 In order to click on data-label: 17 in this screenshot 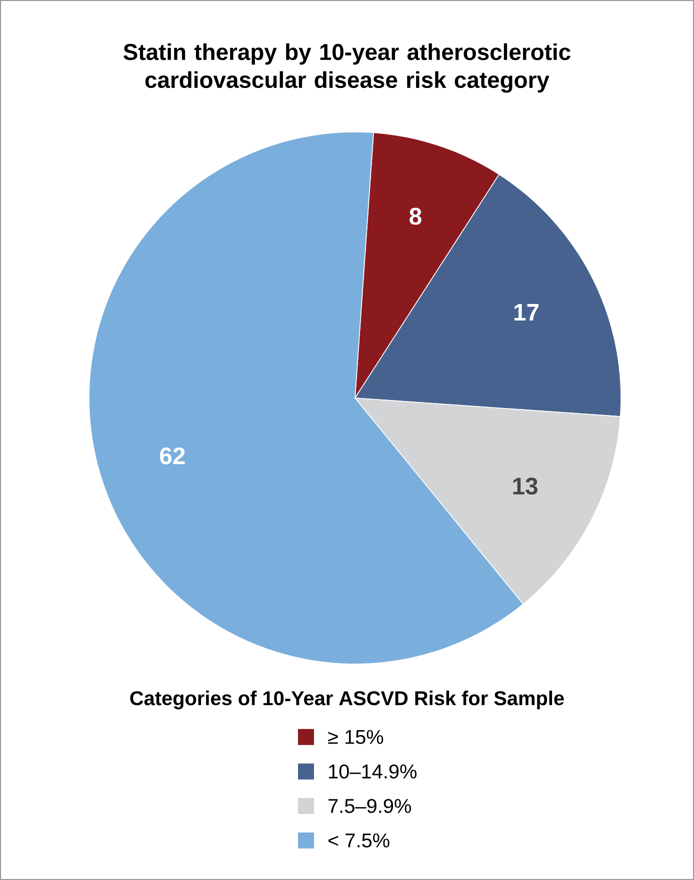, I will do `click(526, 312)`.